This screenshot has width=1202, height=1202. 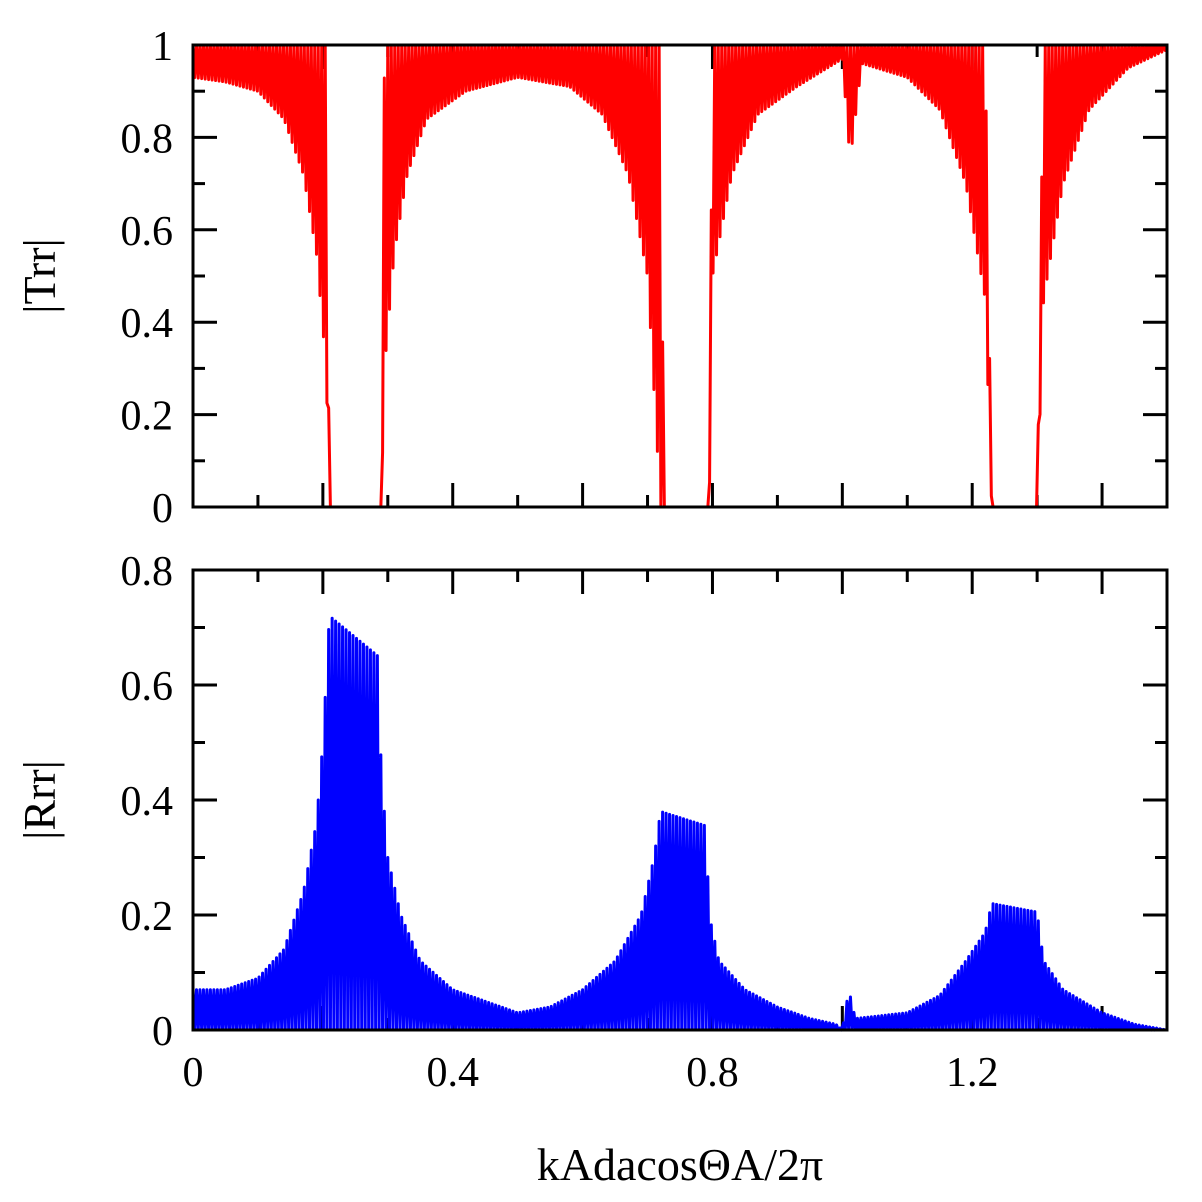 What do you see at coordinates (39, 276) in the screenshot?
I see `top-y-axis-label: |Trr|` at bounding box center [39, 276].